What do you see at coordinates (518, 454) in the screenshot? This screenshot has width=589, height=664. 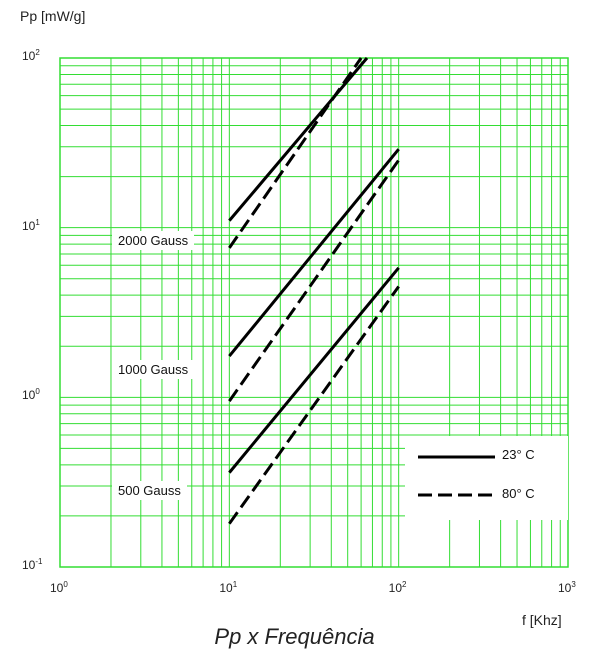 I see `legend-label-23c: 23° C` at bounding box center [518, 454].